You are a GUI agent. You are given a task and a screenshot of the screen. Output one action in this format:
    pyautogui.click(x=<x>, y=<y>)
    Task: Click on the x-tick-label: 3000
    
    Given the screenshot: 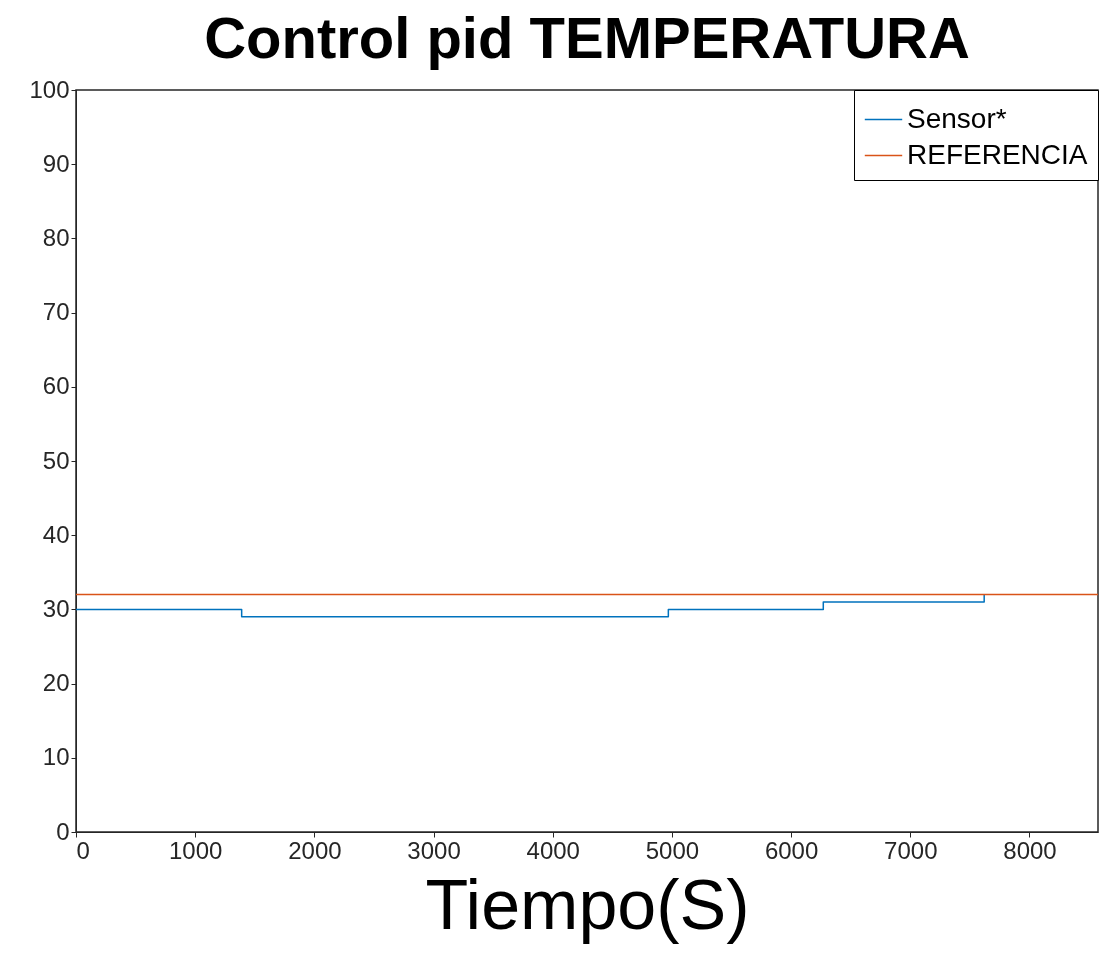 What is the action you would take?
    pyautogui.click(x=434, y=850)
    